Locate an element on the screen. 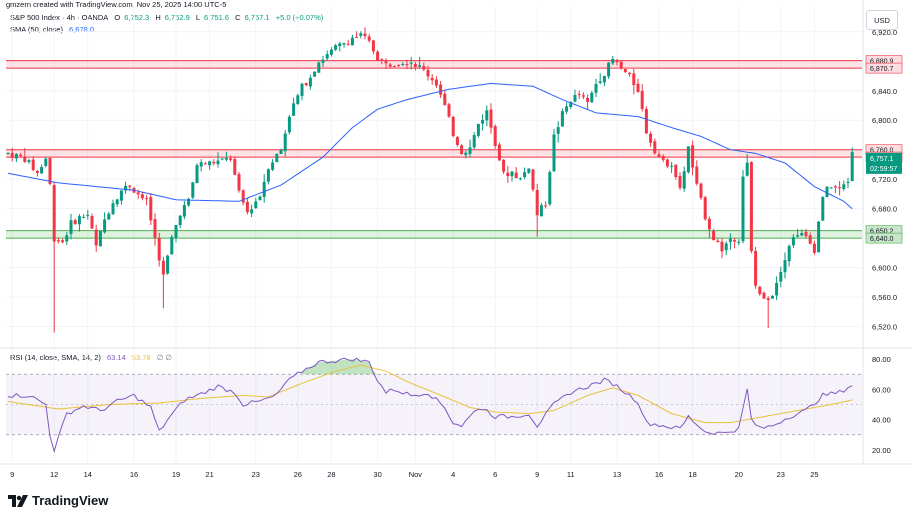 The height and width of the screenshot is (513, 912). rsi-tick-label: 60.00 is located at coordinates (881, 389).